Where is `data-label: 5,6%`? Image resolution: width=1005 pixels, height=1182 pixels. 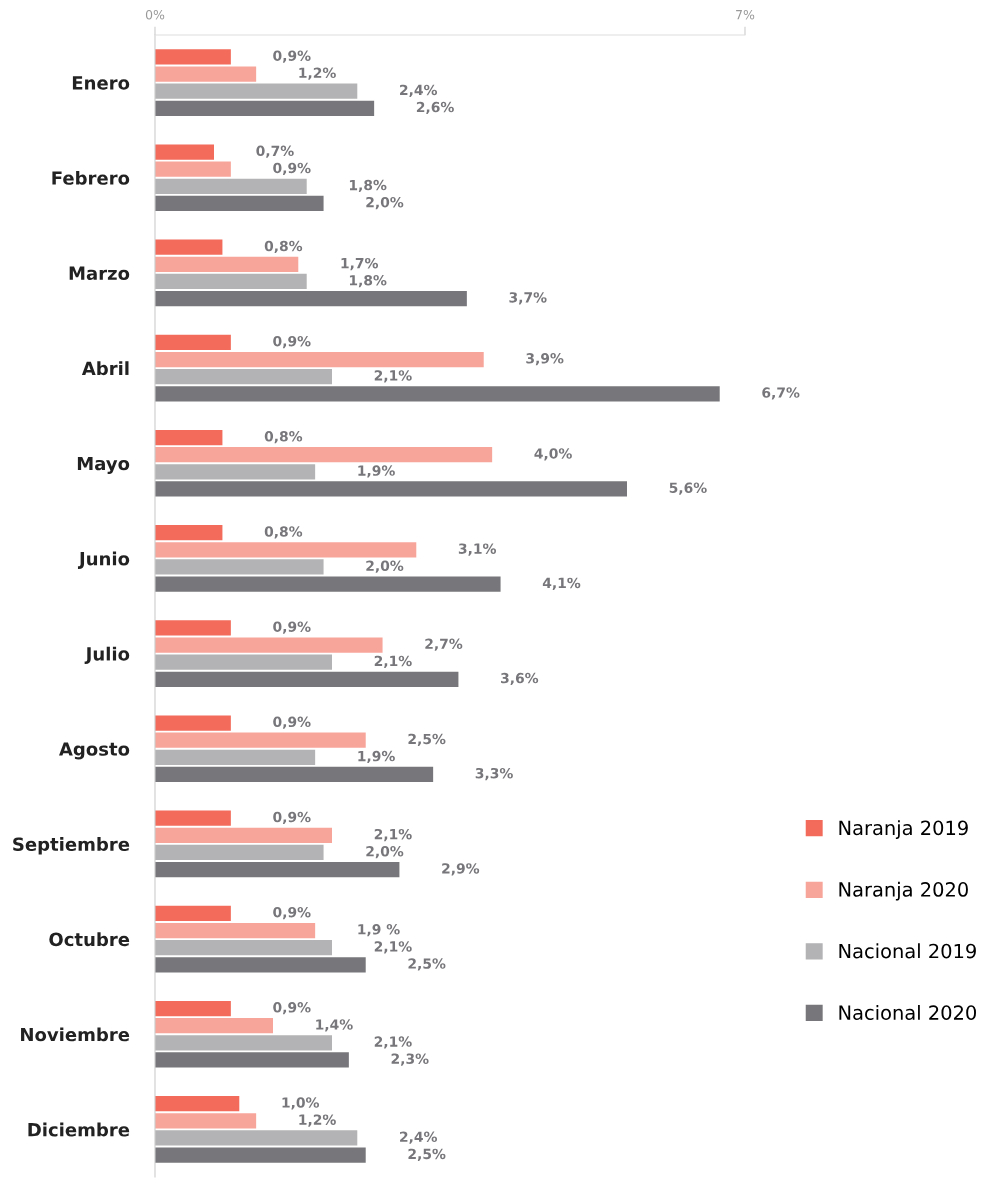 data-label: 5,6% is located at coordinates (688, 488).